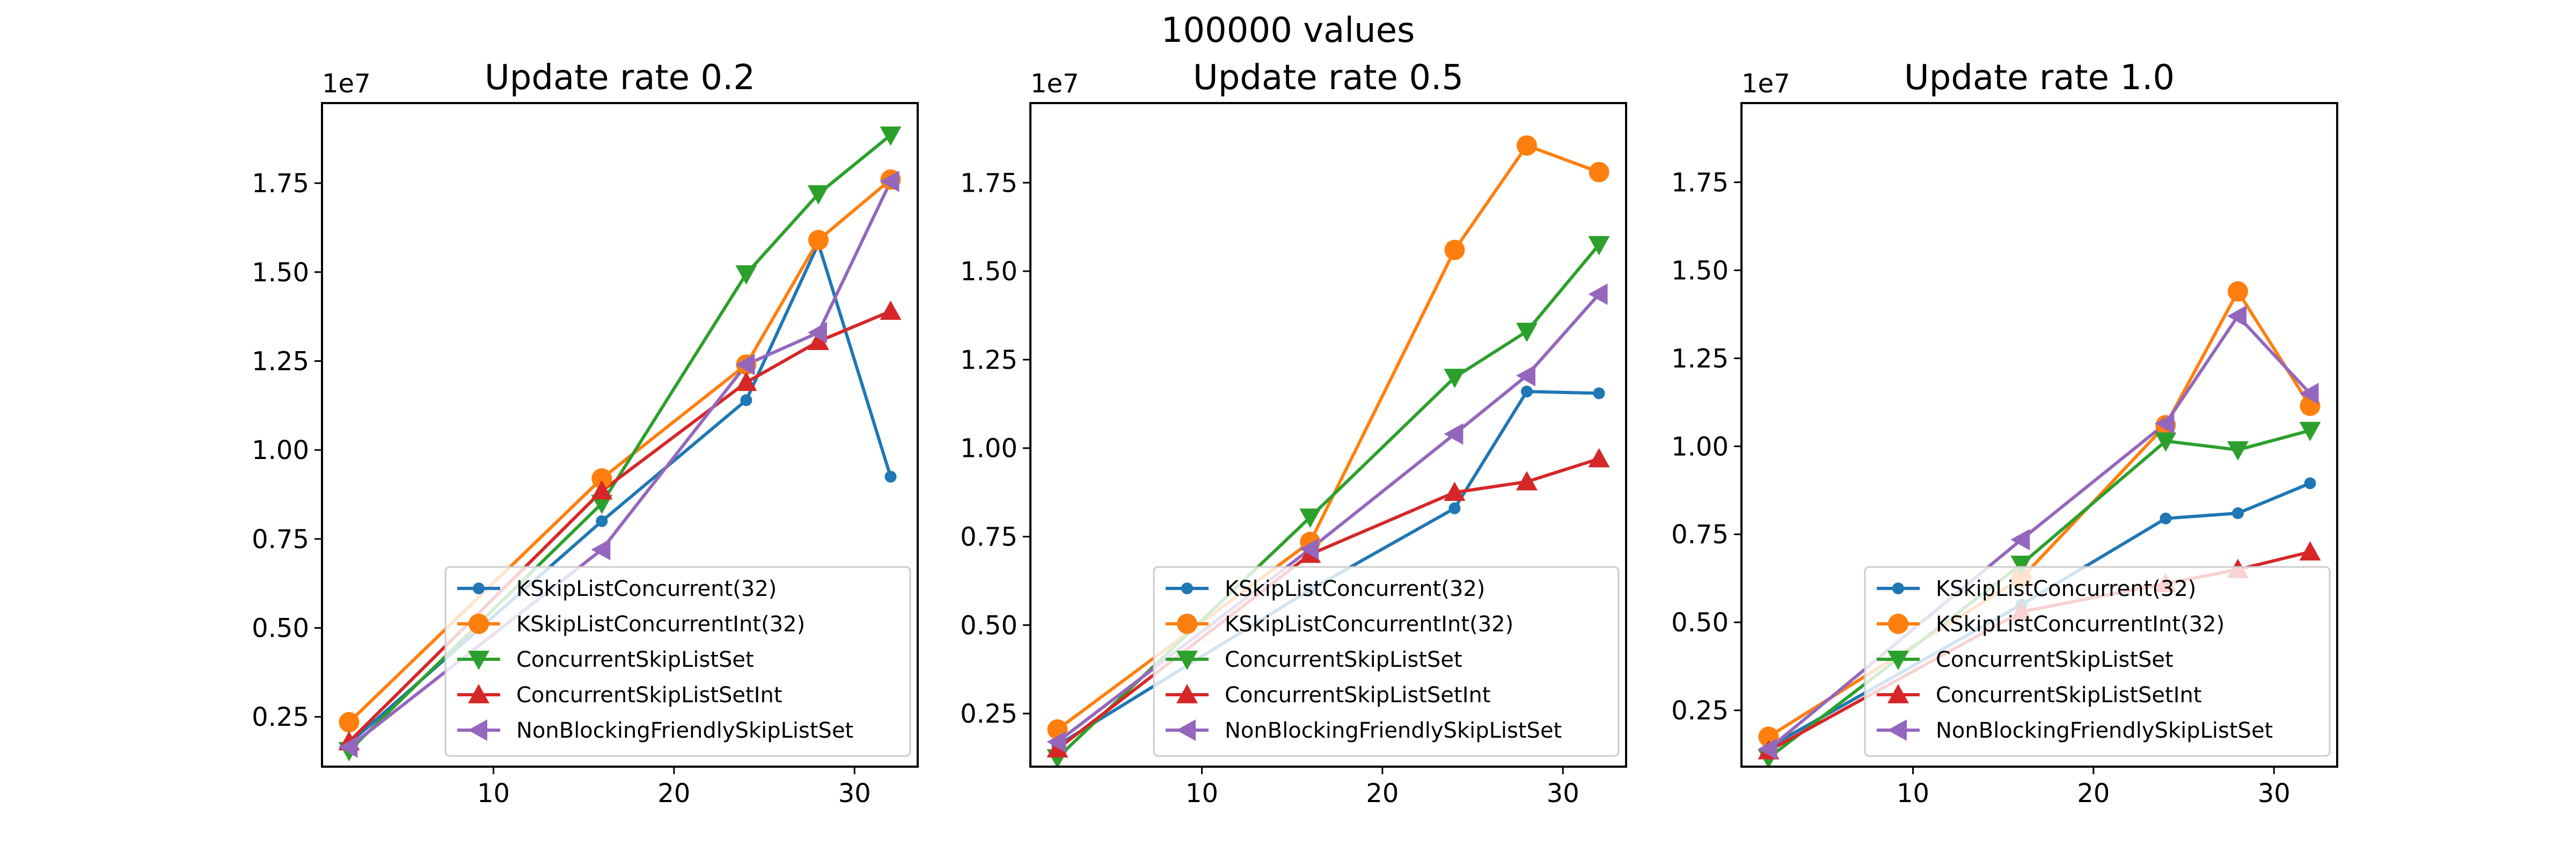 This screenshot has height=859, width=2576. I want to click on y-tick-label: 1.75, so click(989, 183).